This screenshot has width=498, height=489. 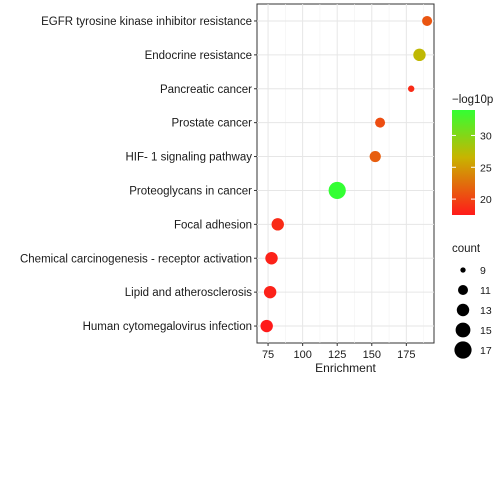 What do you see at coordinates (472, 301) in the screenshot?
I see `size-legend: count 9 11 13 15 17` at bounding box center [472, 301].